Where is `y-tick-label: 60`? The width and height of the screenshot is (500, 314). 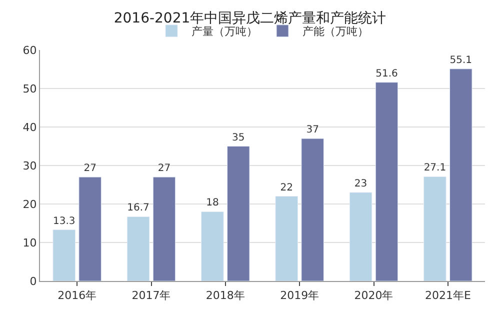 y-tick-label: 60 is located at coordinates (29, 50).